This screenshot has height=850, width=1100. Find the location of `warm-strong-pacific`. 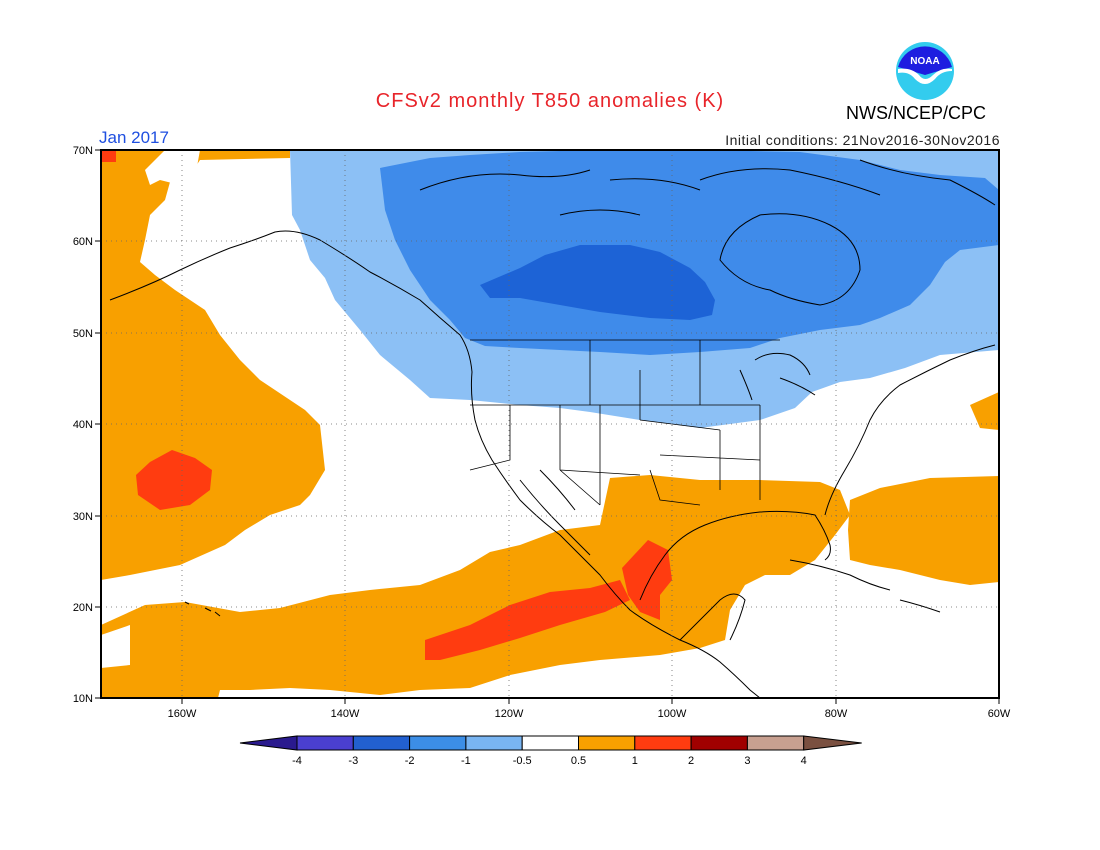

warm-strong-pacific is located at coordinates (174, 480).